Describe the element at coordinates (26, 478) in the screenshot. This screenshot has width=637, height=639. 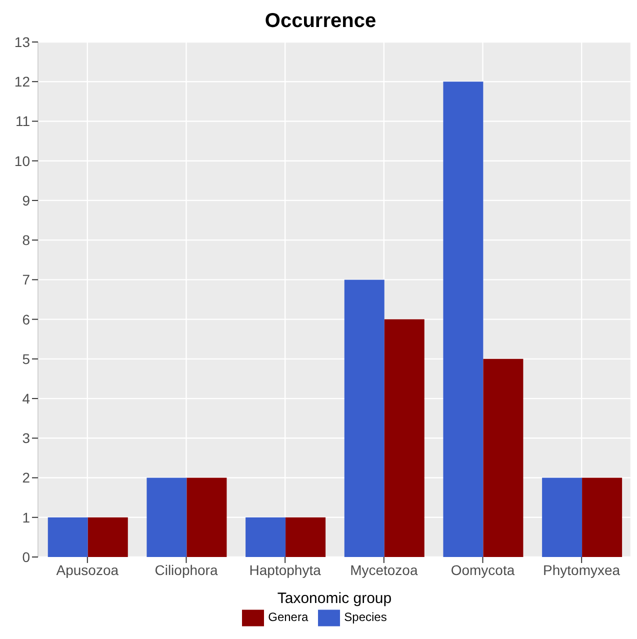
I see `y-tick-label: 2` at that location.